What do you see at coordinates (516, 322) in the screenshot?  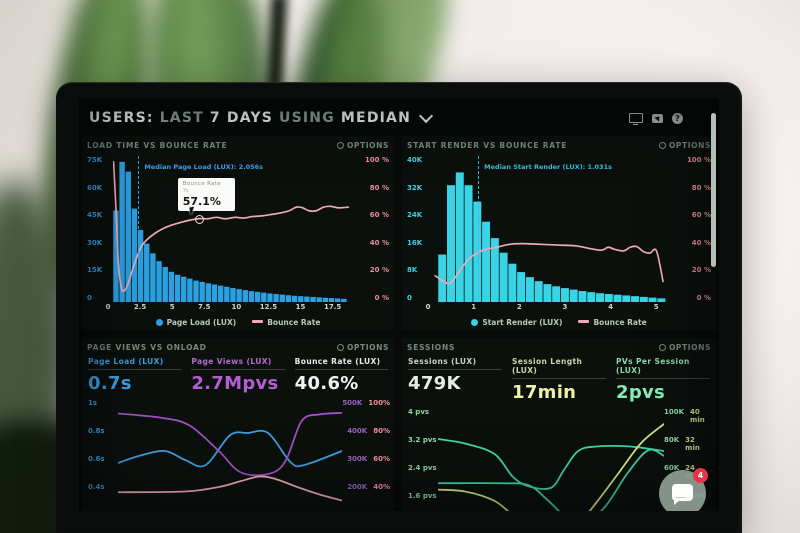 I see `legend-item: Start Render (LUX)` at bounding box center [516, 322].